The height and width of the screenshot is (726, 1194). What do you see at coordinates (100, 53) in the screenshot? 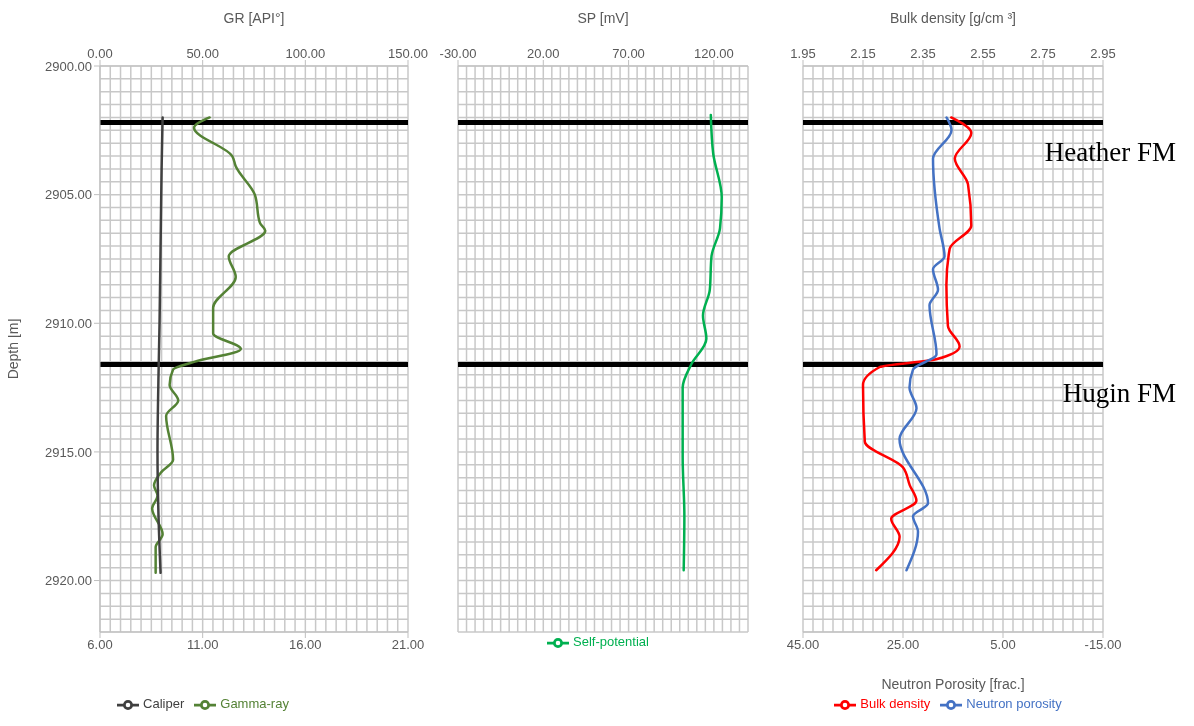
I see `x2-tick-label: 0.00` at bounding box center [100, 53].